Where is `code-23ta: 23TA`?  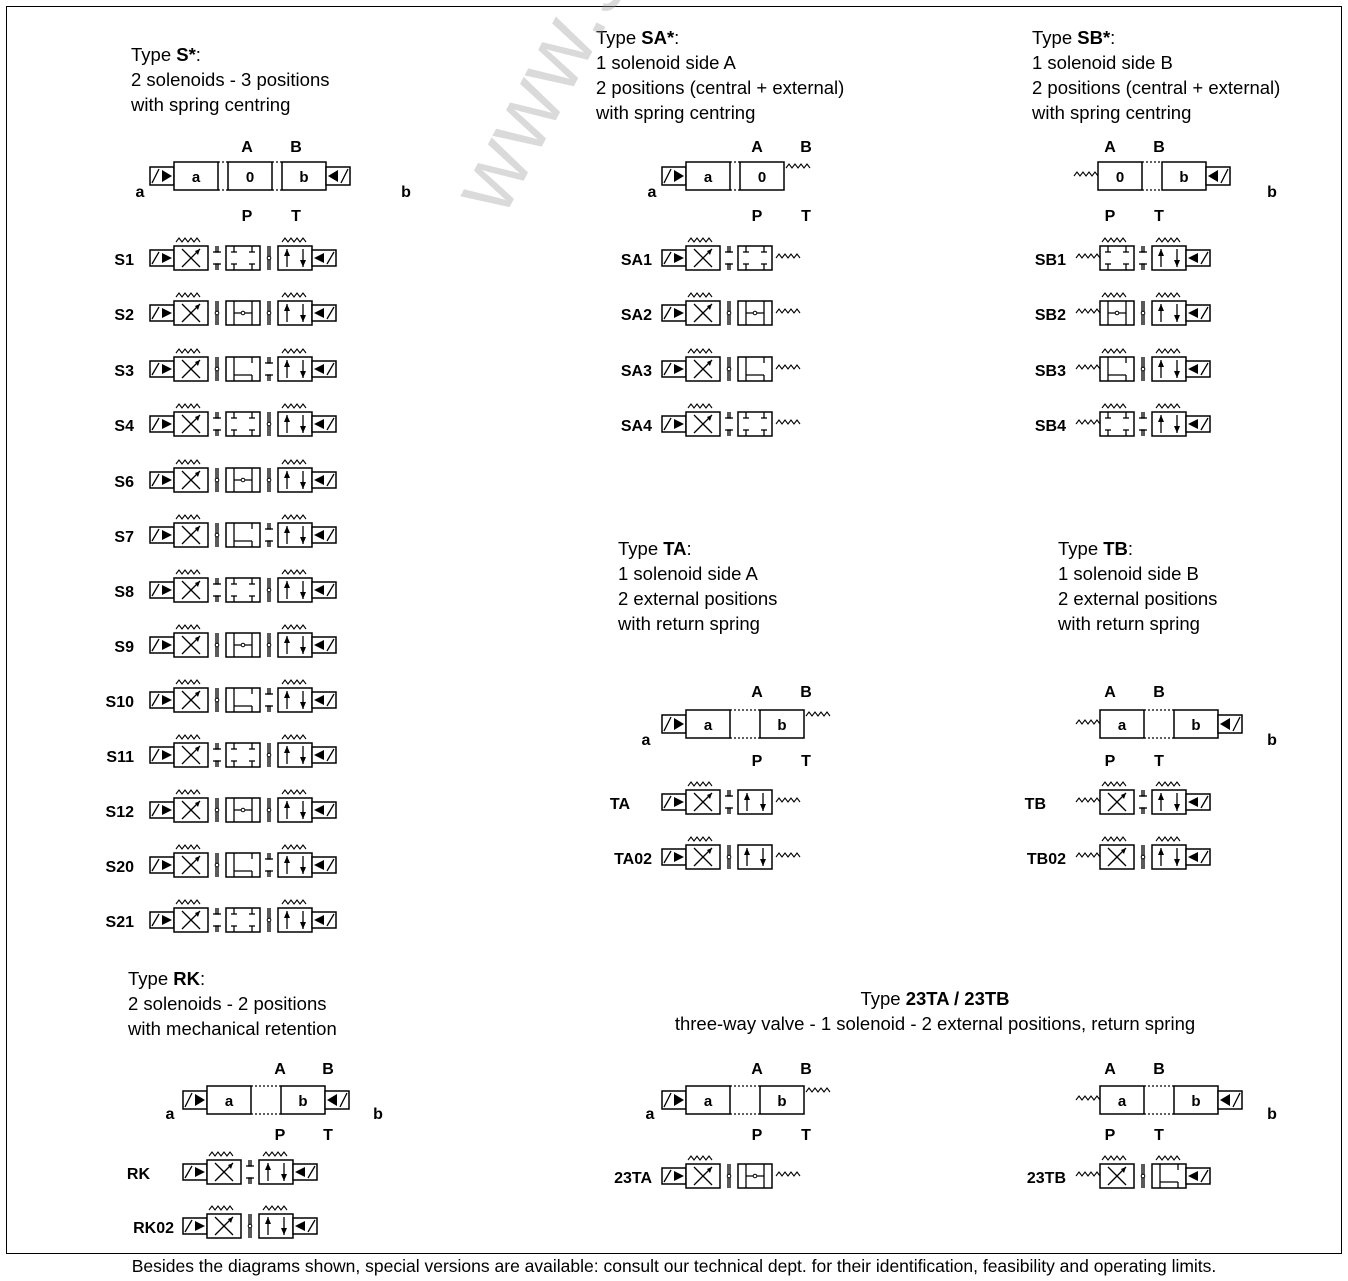
code-23ta: 23TA is located at coordinates (633, 1178).